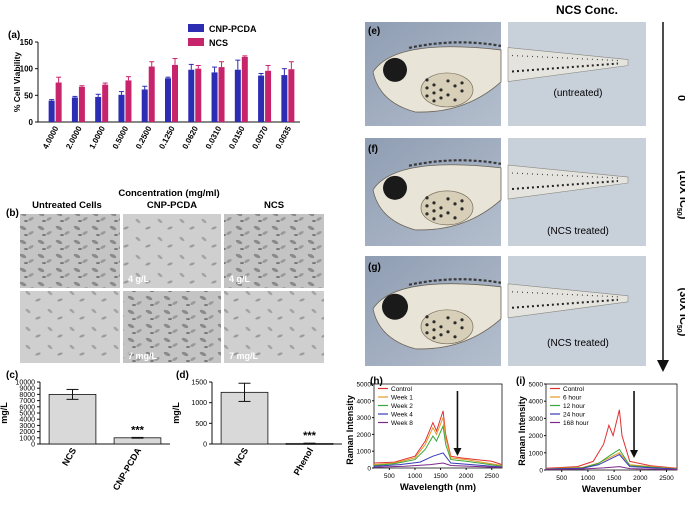 This screenshot has width=685, height=519. Describe the element at coordinates (369, 469) in the screenshot. I see `y-tick-label-h: 0` at that location.